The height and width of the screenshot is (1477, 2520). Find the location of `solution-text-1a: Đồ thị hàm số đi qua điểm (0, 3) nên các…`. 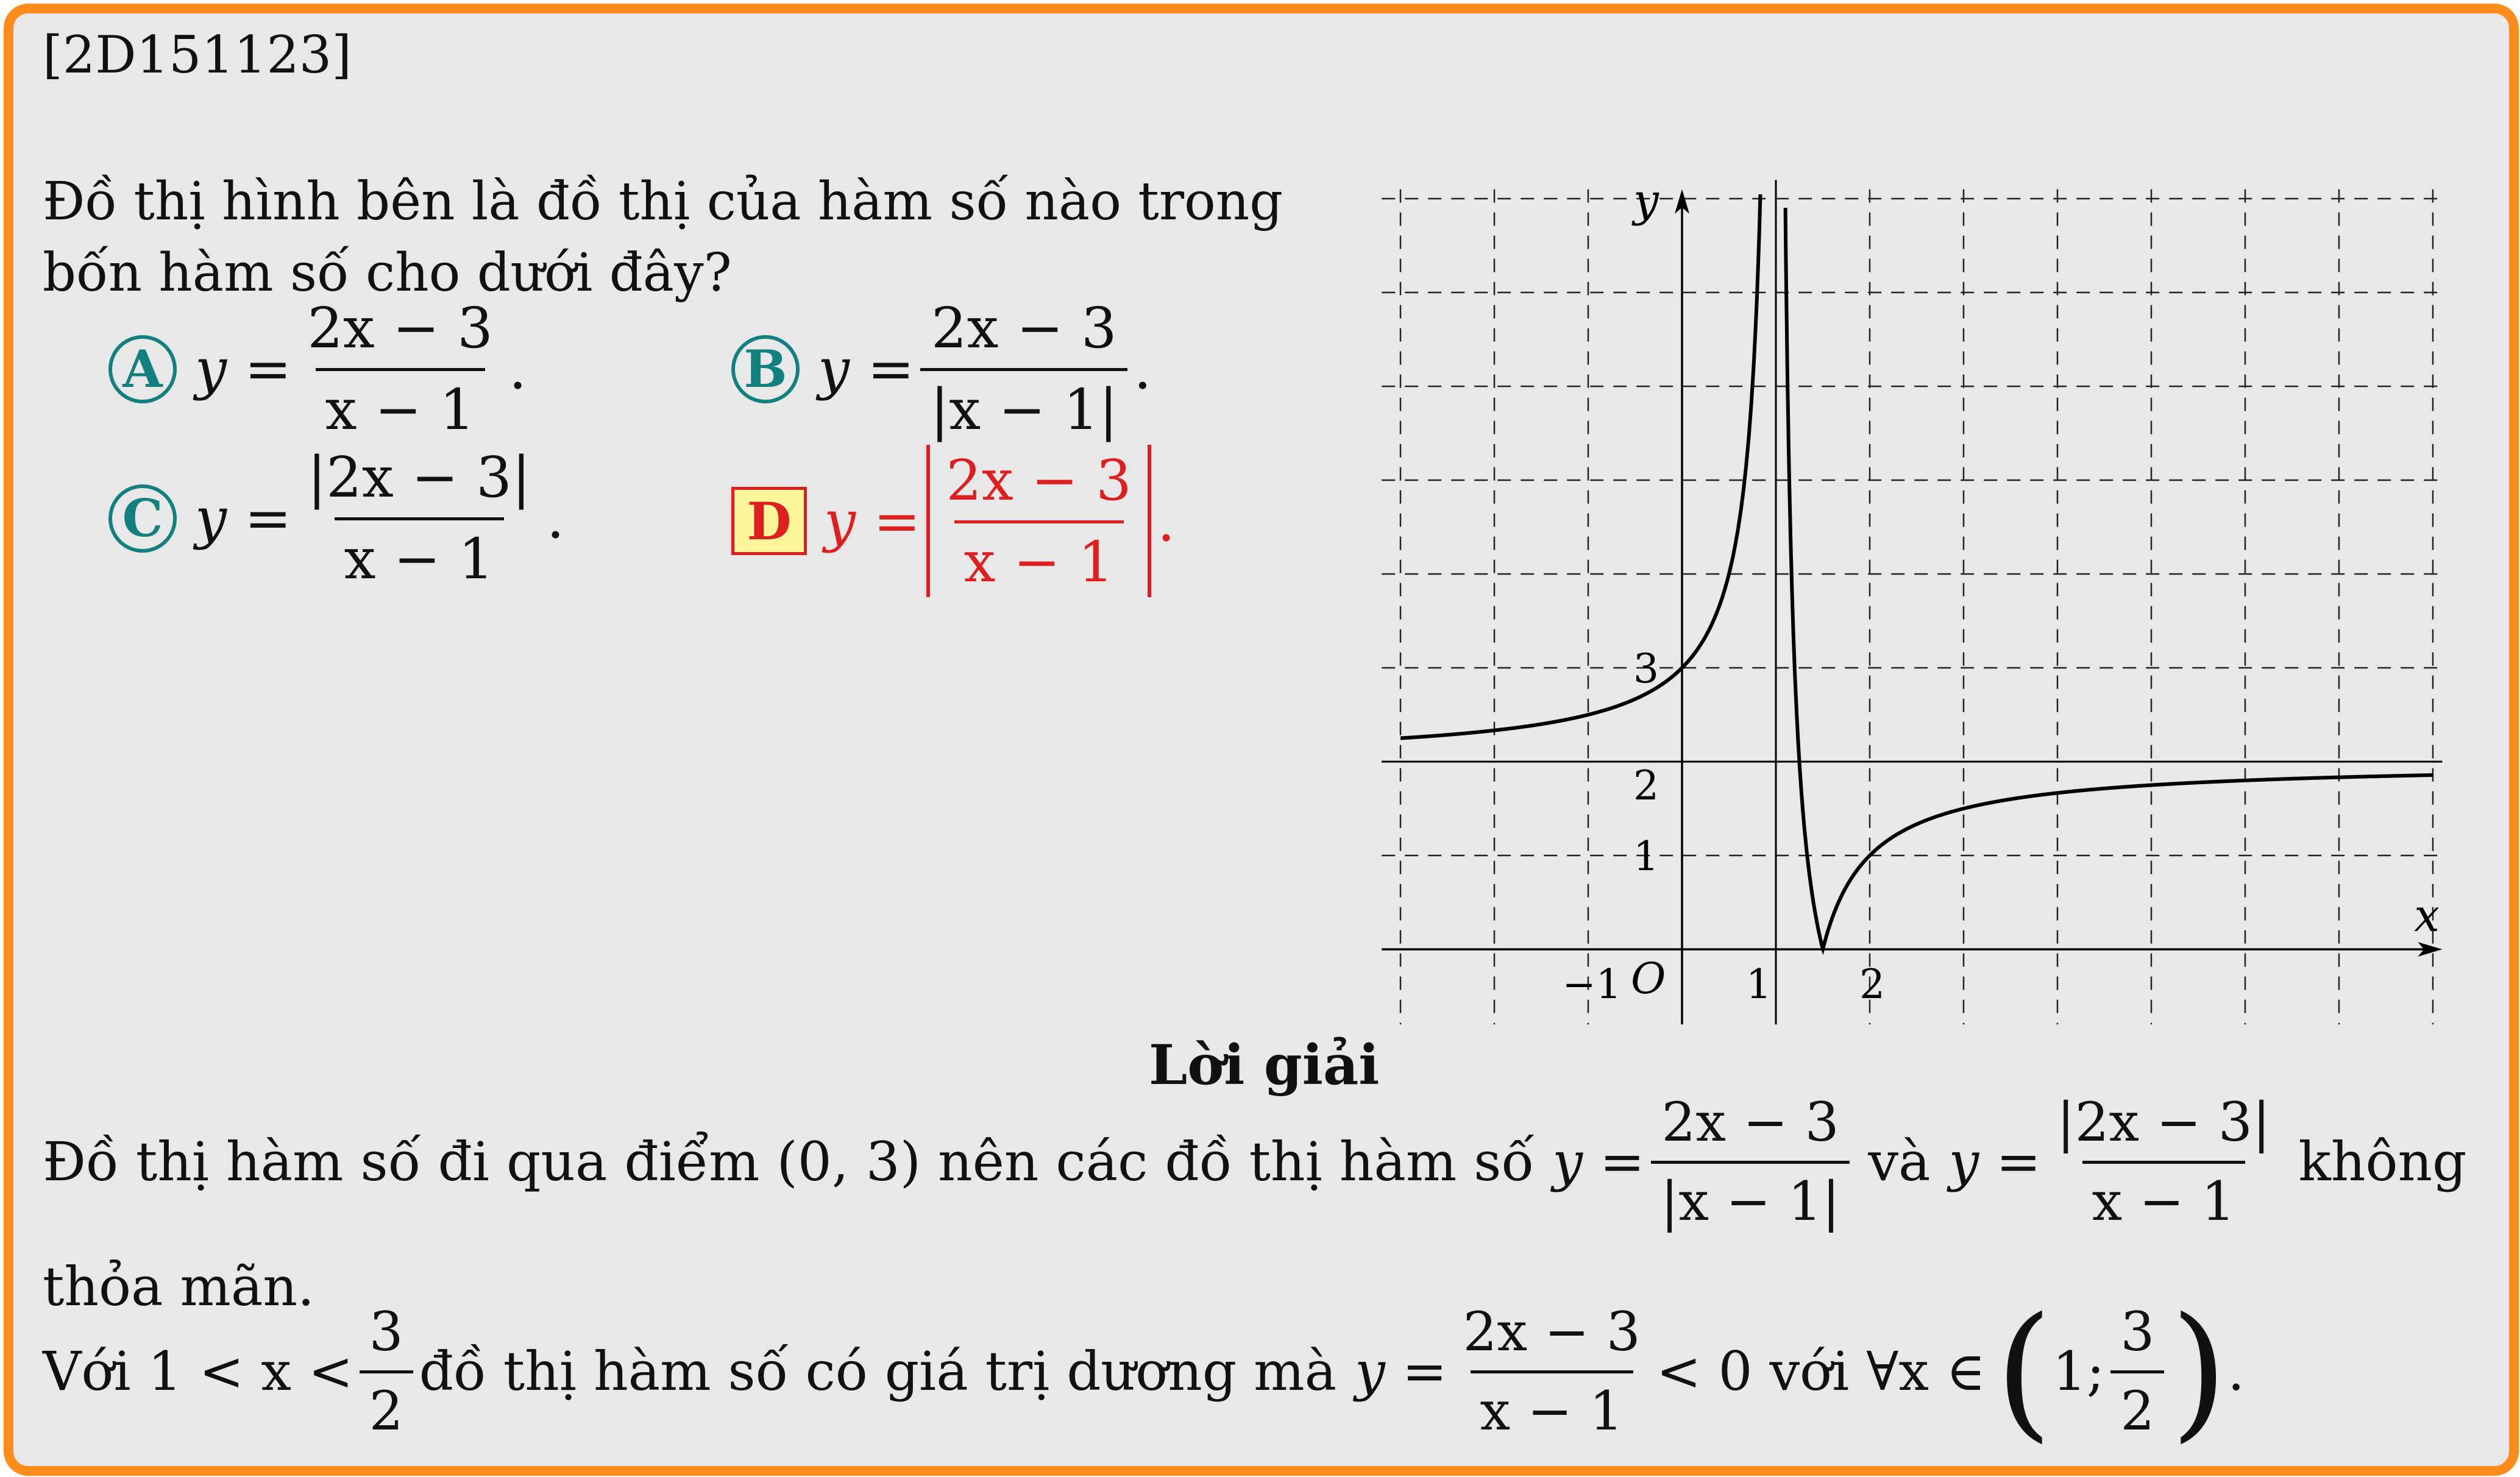

solution-text-1a: Đồ thị hàm số đi qua điểm (0, 3) nên các… is located at coordinates (789, 1161).